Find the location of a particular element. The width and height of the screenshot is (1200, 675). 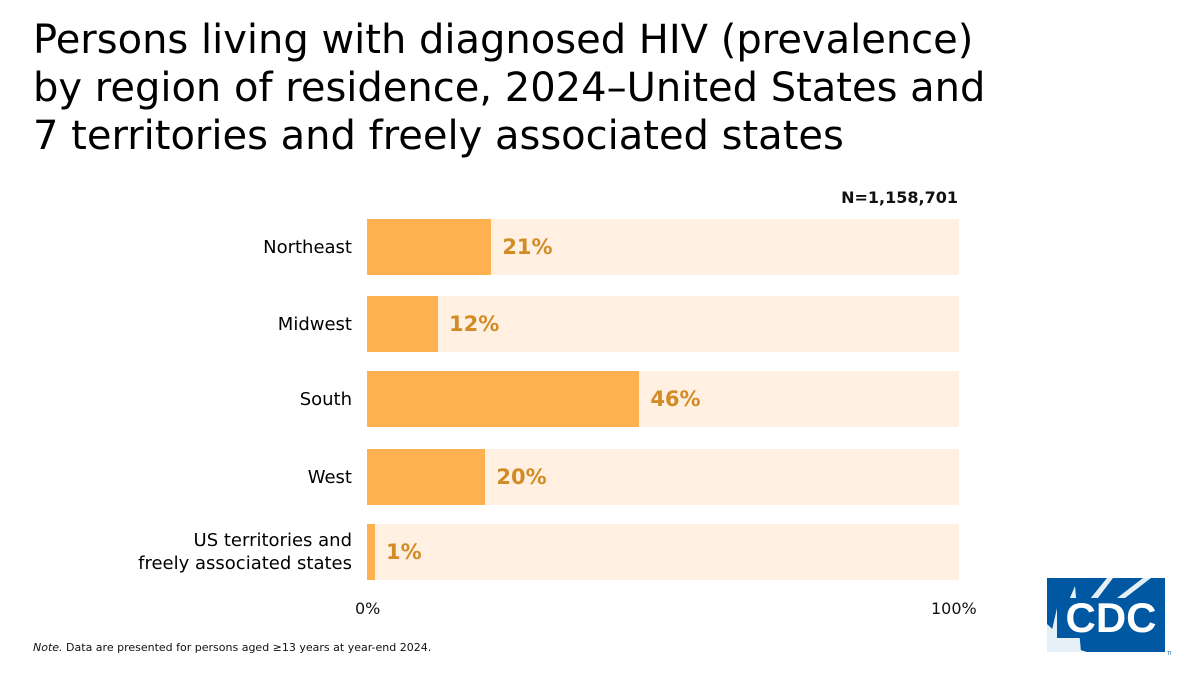

bar-track: 20% is located at coordinates (663, 477).